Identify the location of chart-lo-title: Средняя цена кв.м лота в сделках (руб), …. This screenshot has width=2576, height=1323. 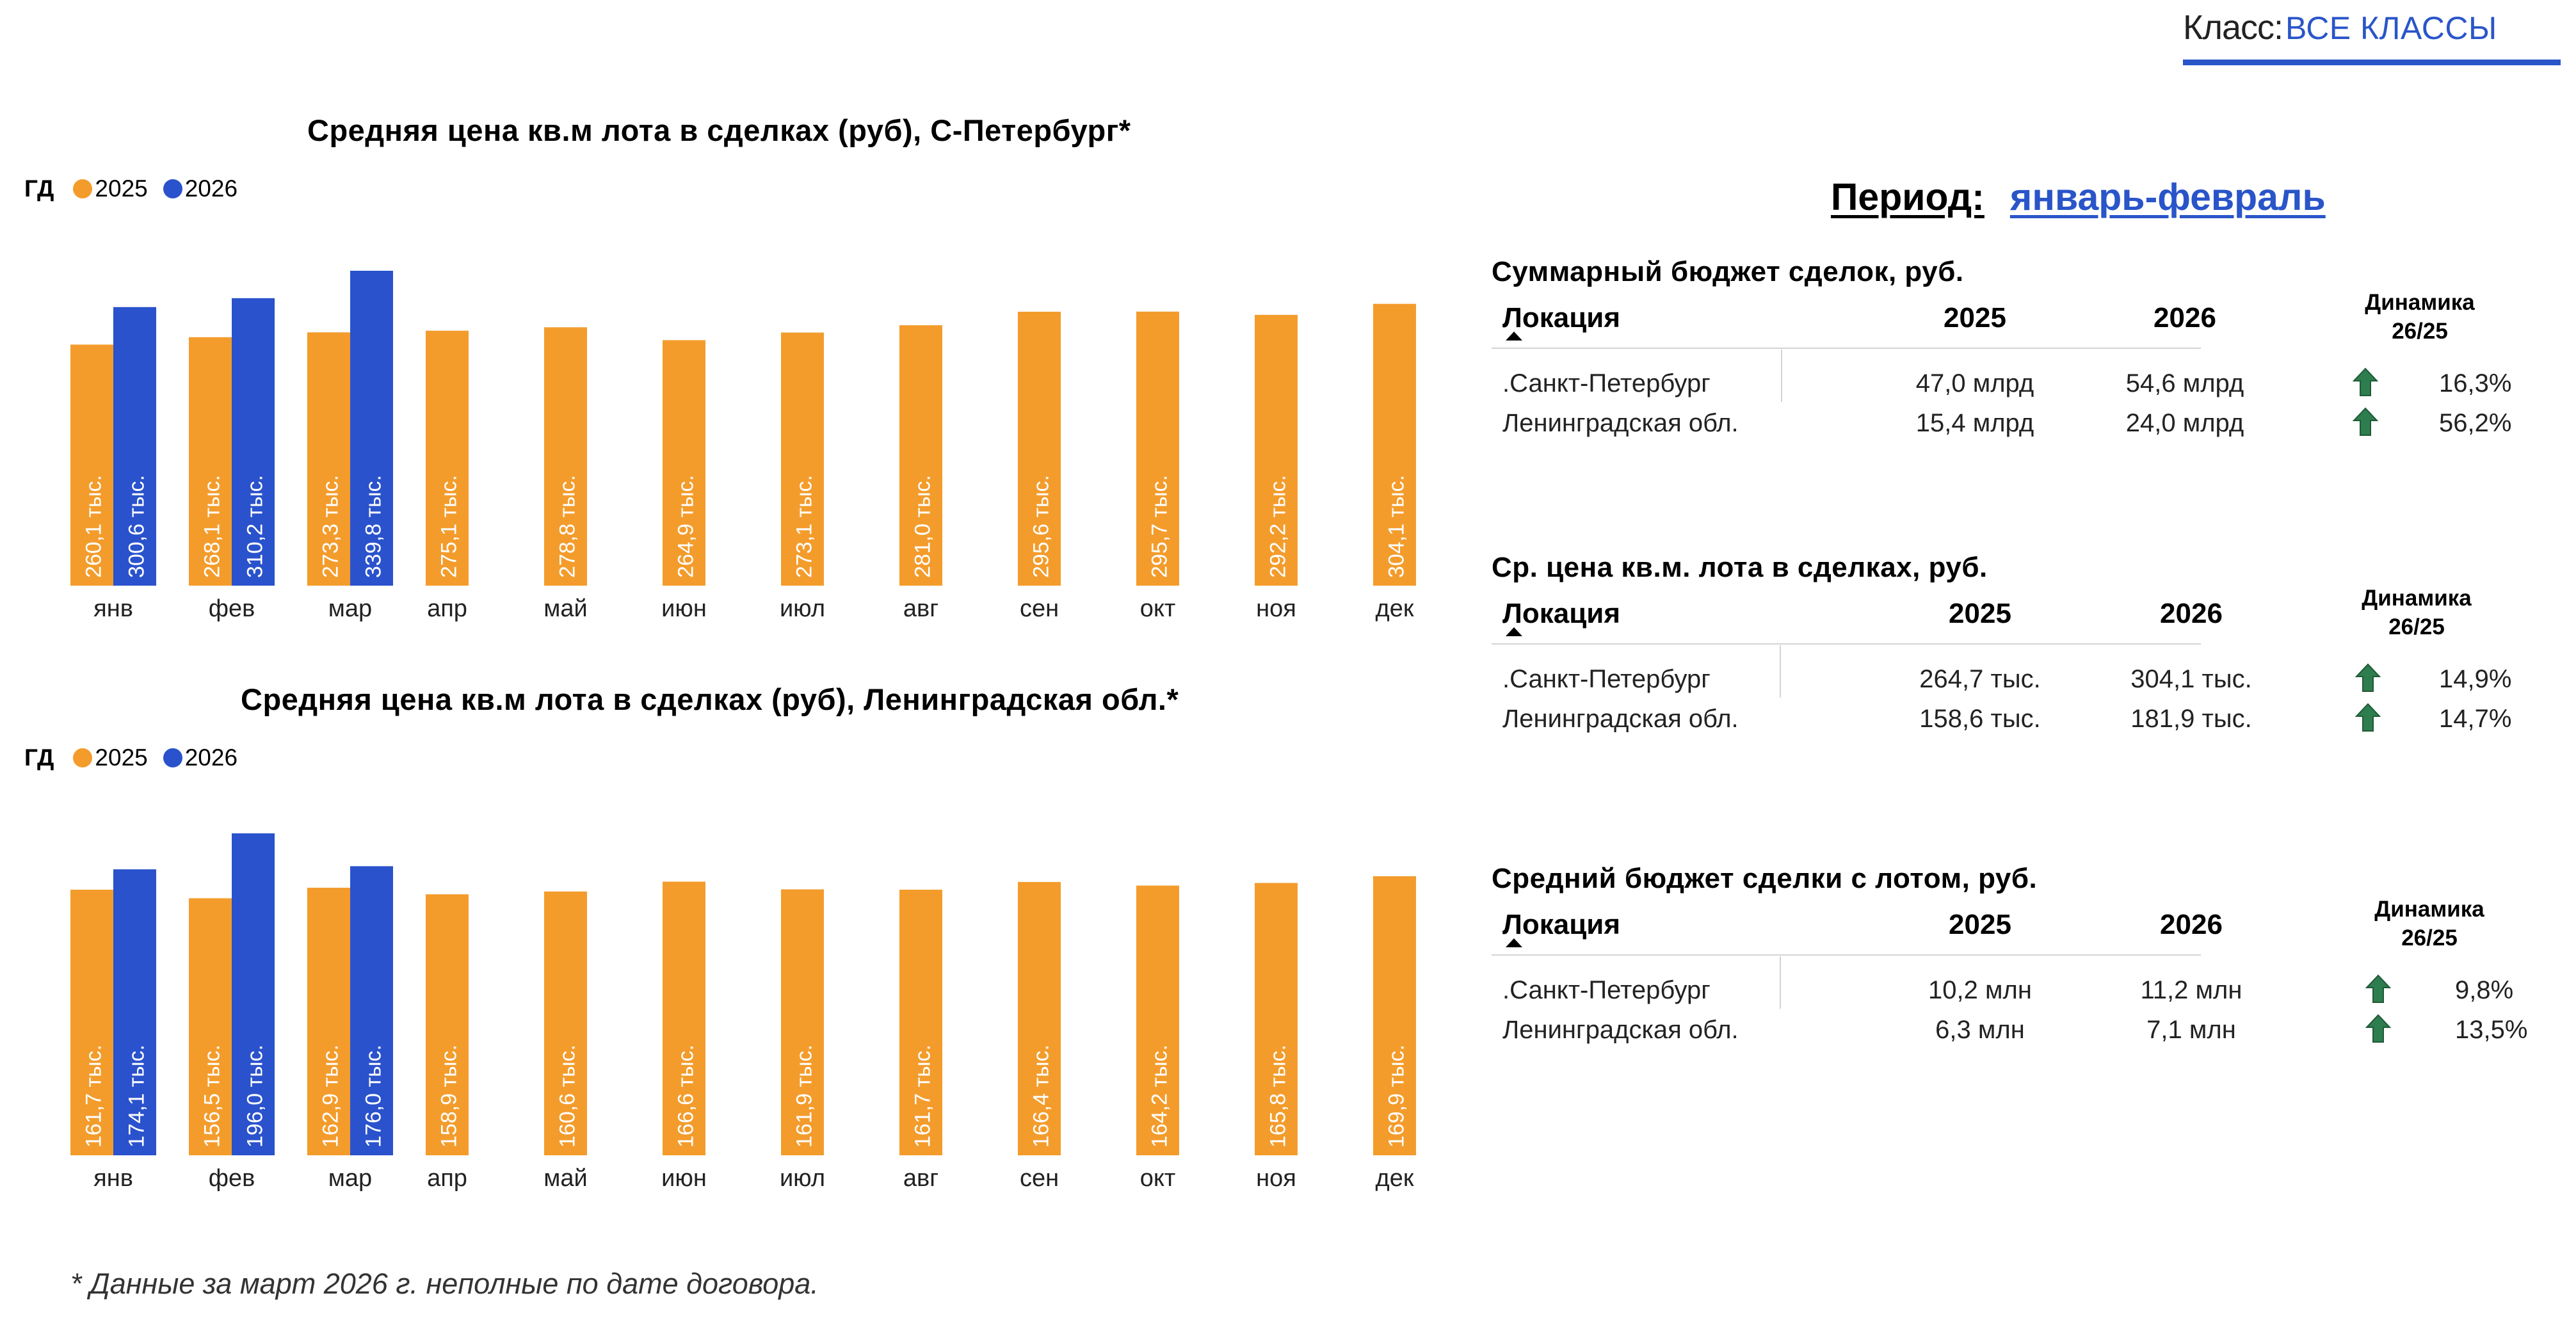
(710, 699).